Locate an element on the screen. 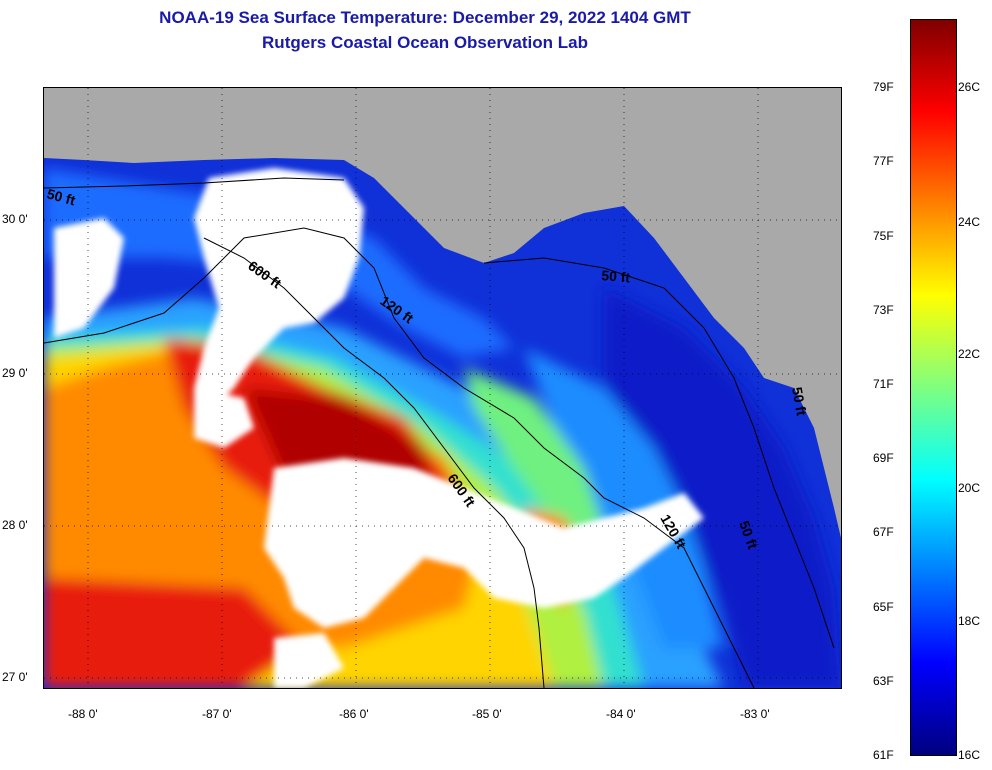 This screenshot has width=992, height=770. celsius-label: 26C is located at coordinates (969, 87).